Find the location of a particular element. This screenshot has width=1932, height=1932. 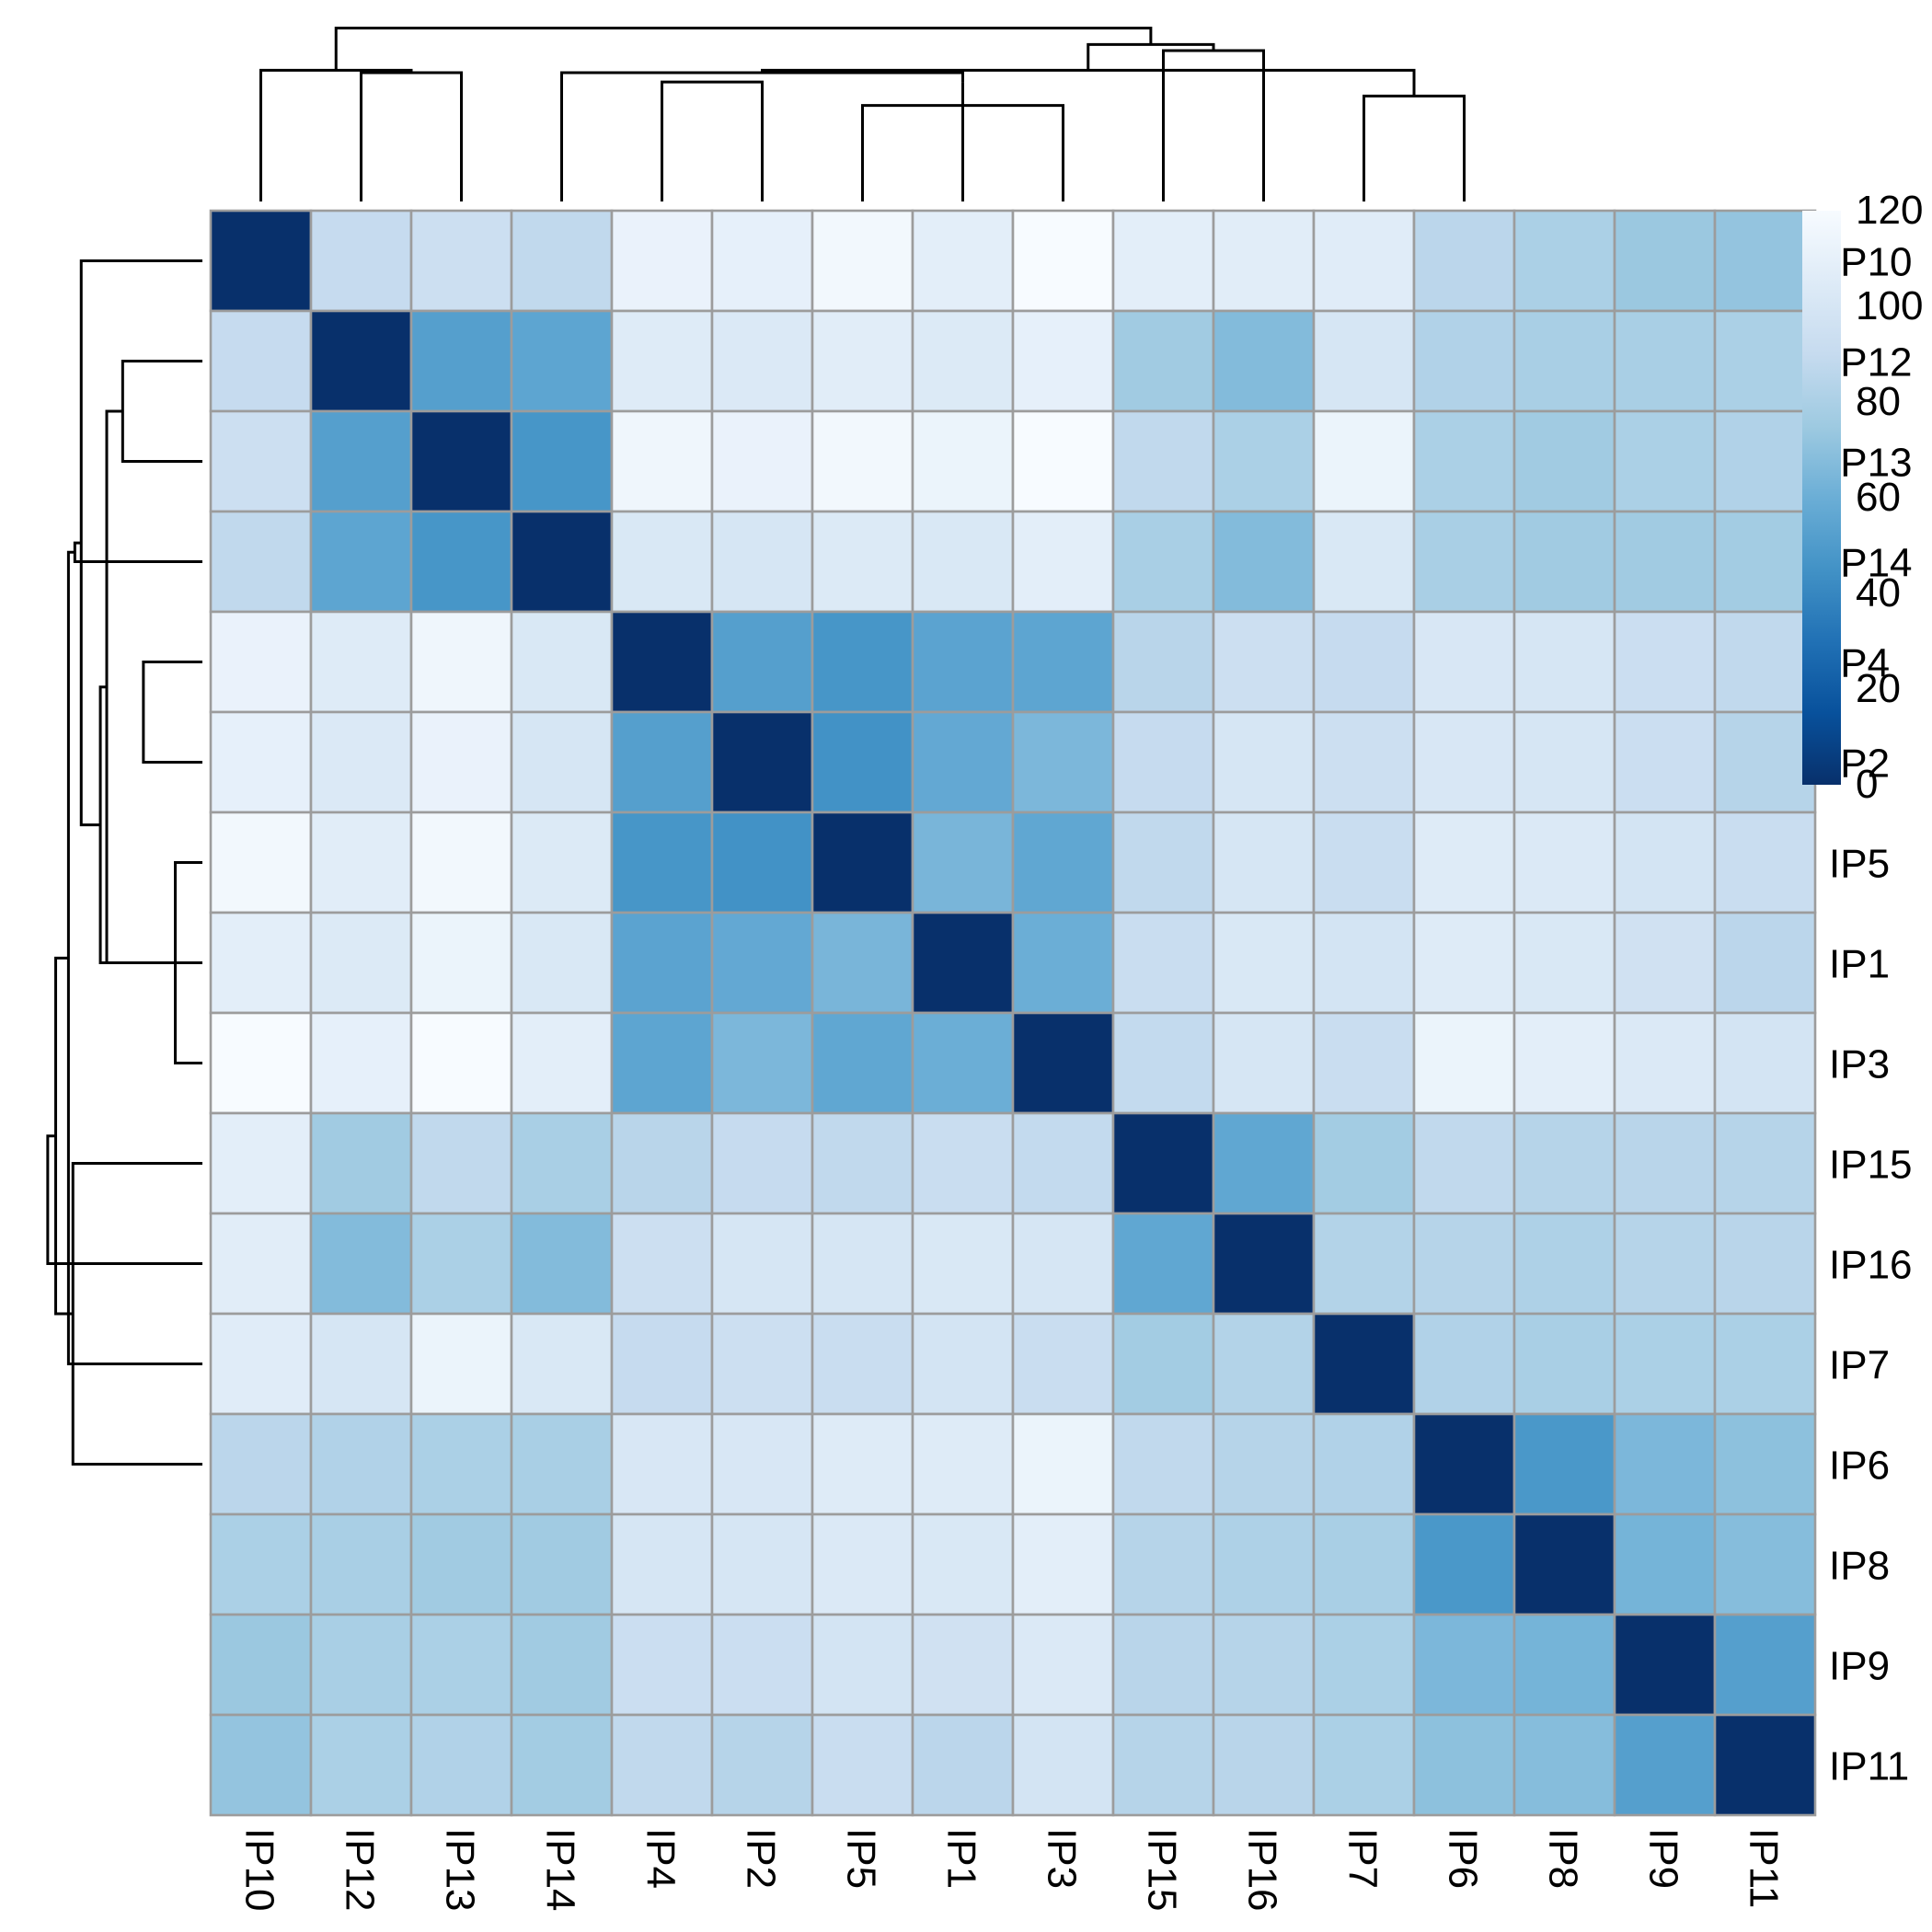

heatmap-cell-IP6-IP13 is located at coordinates (461, 1464).